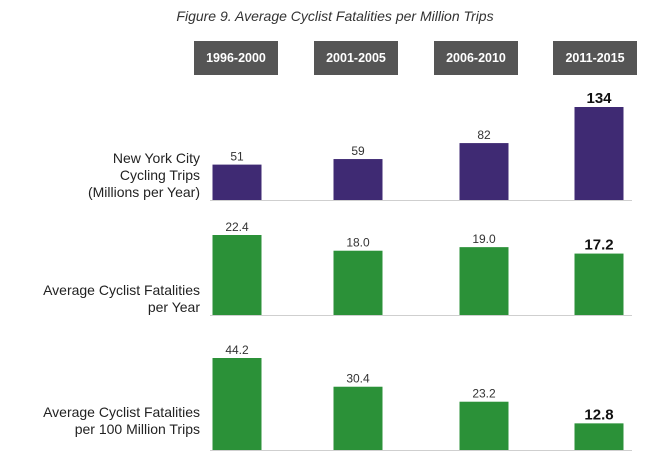 The image size is (670, 475). What do you see at coordinates (598, 414) in the screenshot?
I see `data-label-fatalities-per-trips-4: 12.8` at bounding box center [598, 414].